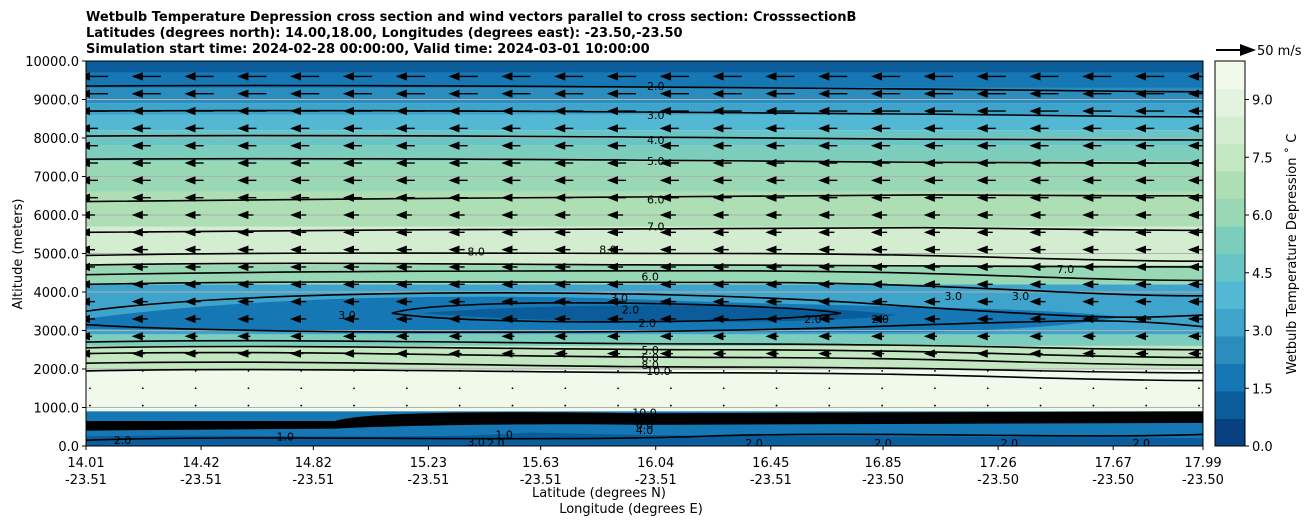  Describe the element at coordinates (313, 463) in the screenshot. I see `x-tick-label-latitude: 14.82` at that location.